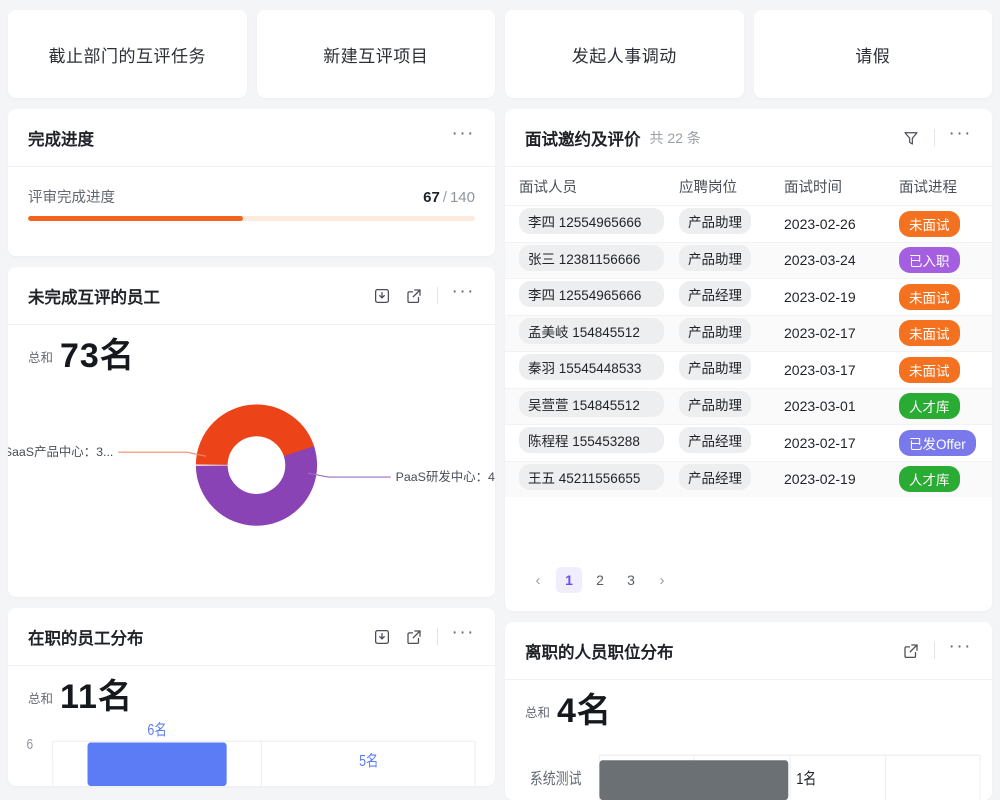  Describe the element at coordinates (806, 779) in the screenshot. I see `hbar-value-label-0: 1名` at that location.